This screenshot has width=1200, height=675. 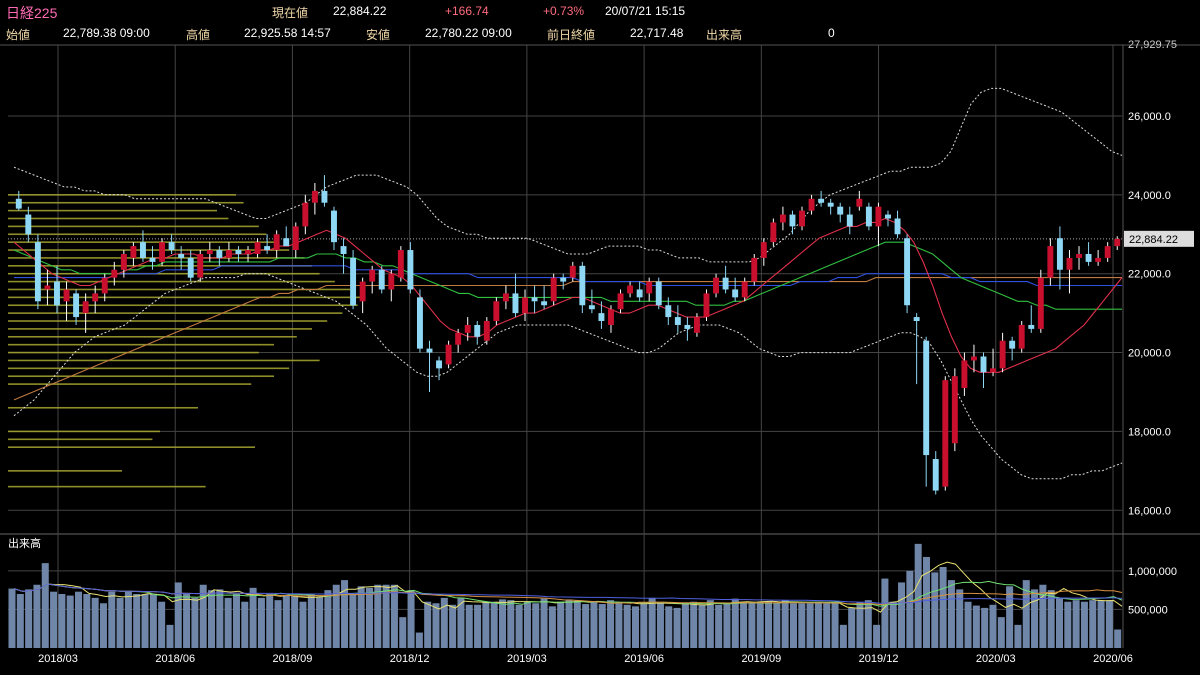 What do you see at coordinates (724, 35) in the screenshot?
I see `volume-label: 出来高` at bounding box center [724, 35].